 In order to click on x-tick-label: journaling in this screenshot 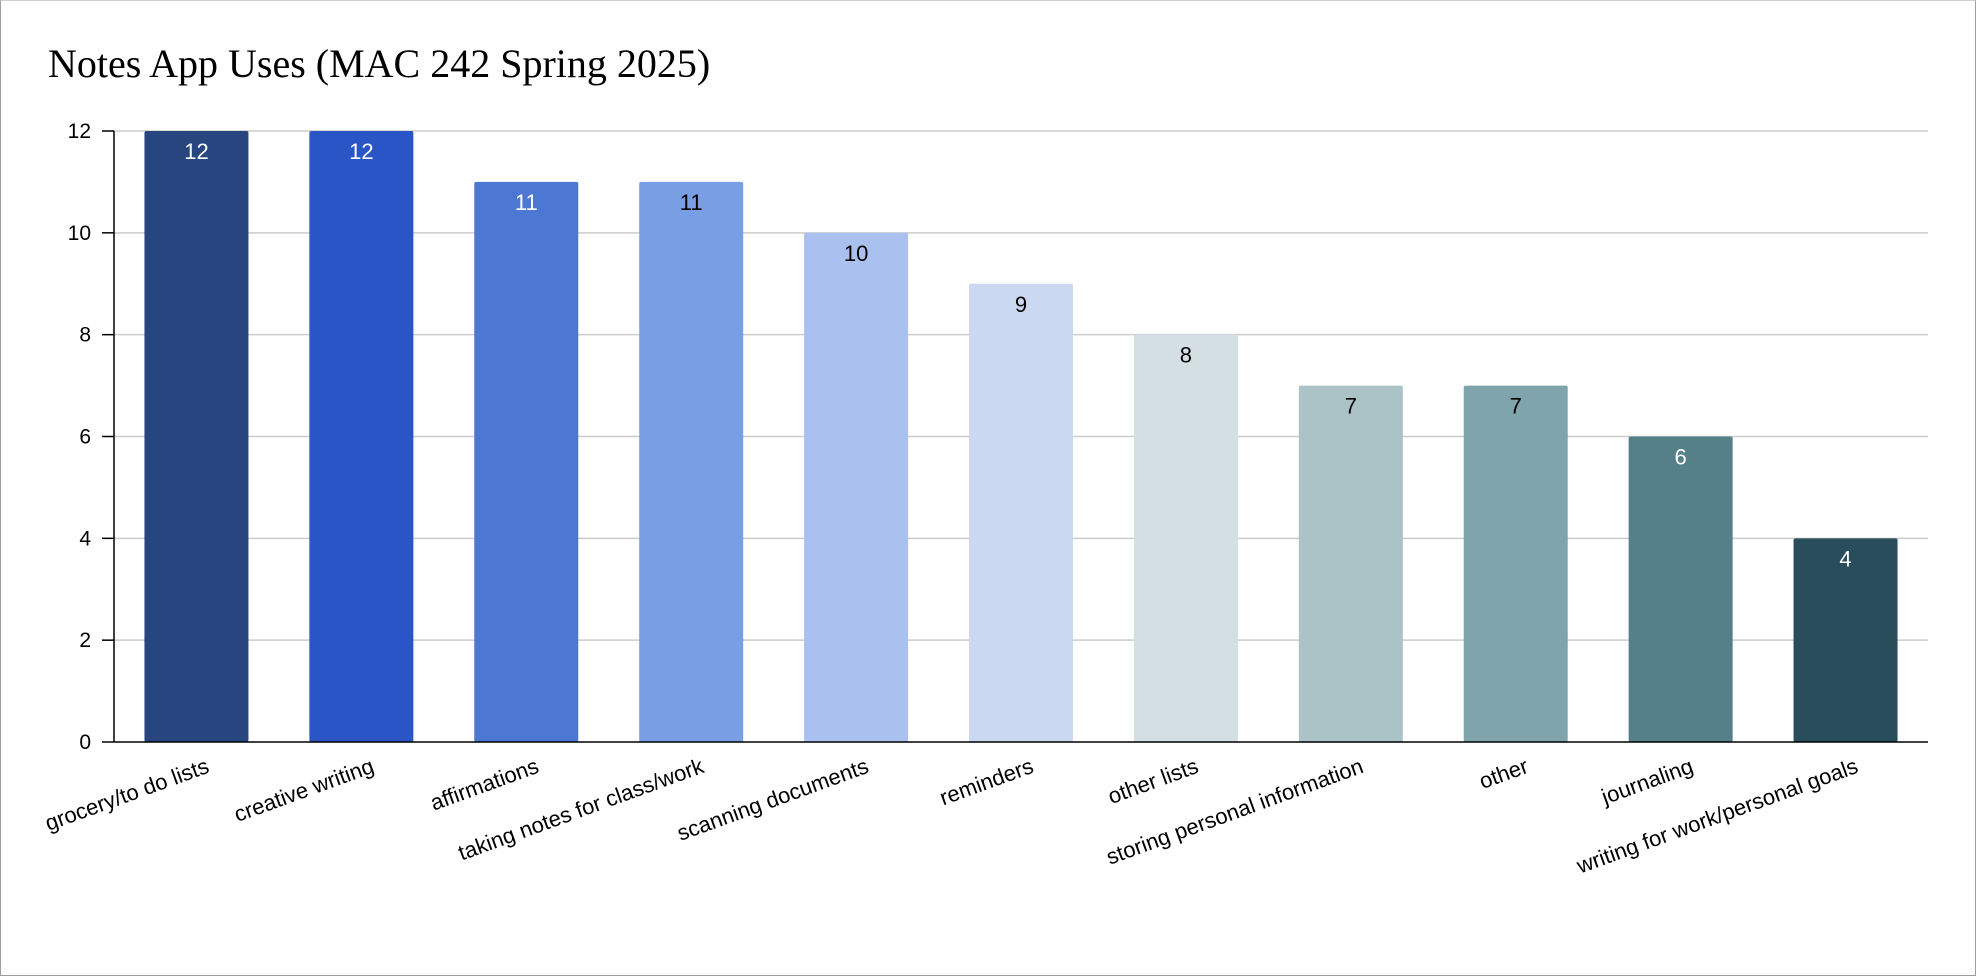, I will do `click(1646, 781)`.